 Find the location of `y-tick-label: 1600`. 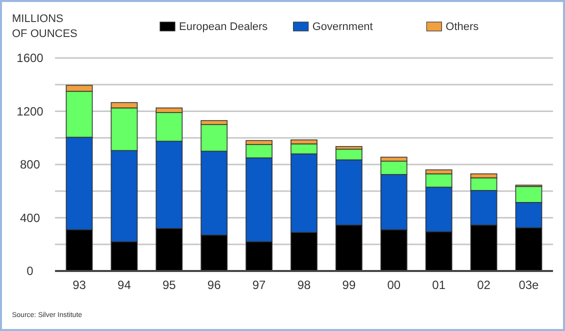

y-tick-label: 1600 is located at coordinates (30, 58).